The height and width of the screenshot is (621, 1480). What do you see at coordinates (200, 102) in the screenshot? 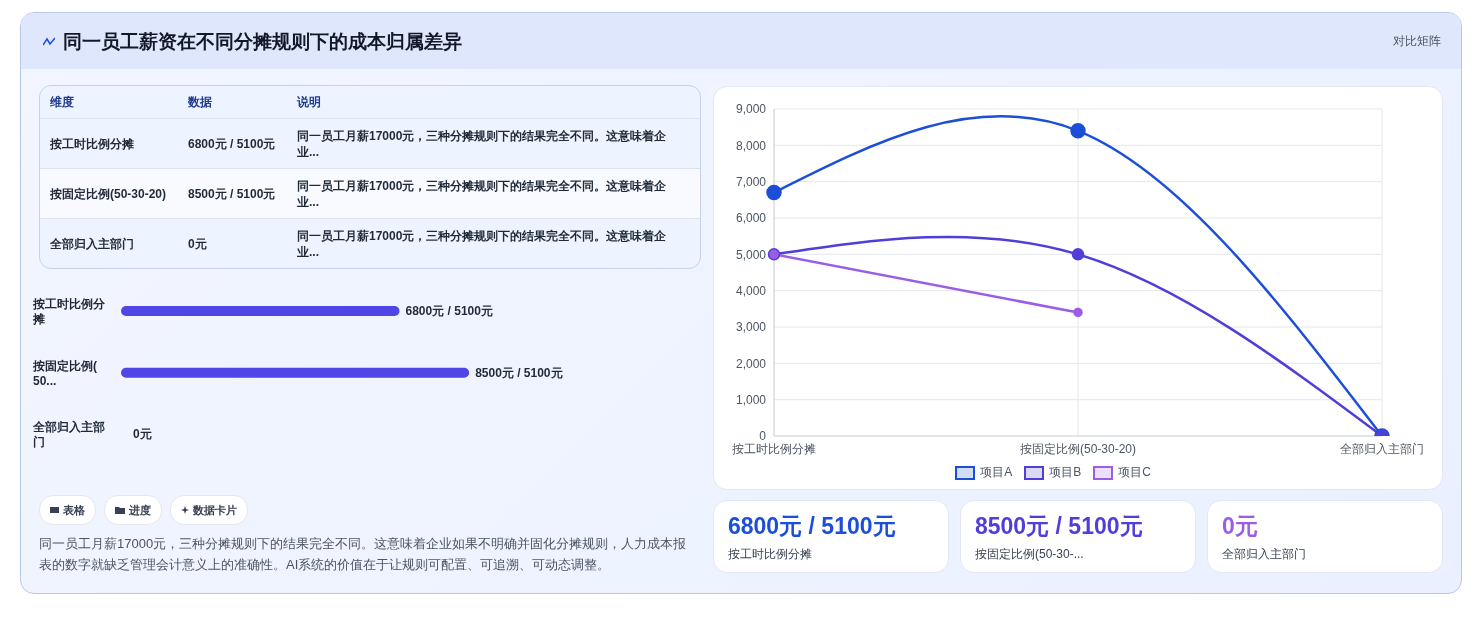
I see `text: 数据` at bounding box center [200, 102].